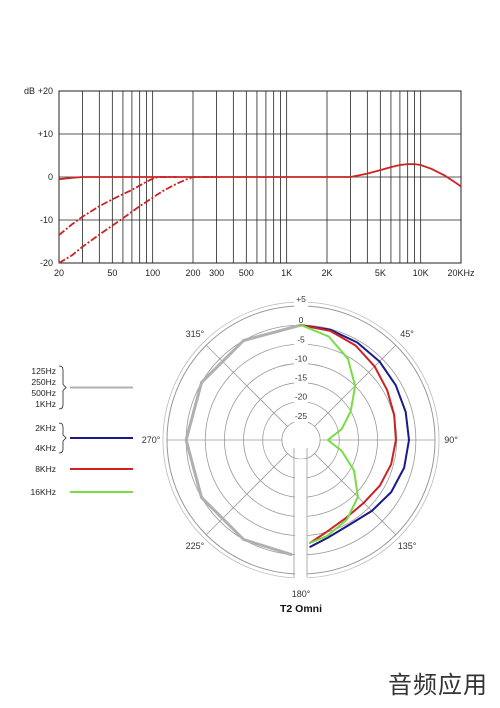 Image resolution: width=500 pixels, height=708 pixels. What do you see at coordinates (301, 358) in the screenshot?
I see `polar-r-tick-label: -10` at bounding box center [301, 358].